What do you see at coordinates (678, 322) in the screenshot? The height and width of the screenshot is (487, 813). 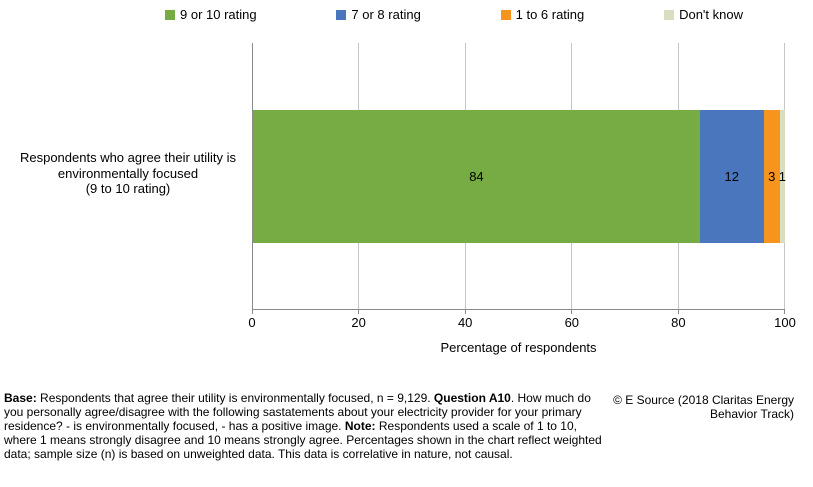 I see `x-tick-label: 80` at bounding box center [678, 322].